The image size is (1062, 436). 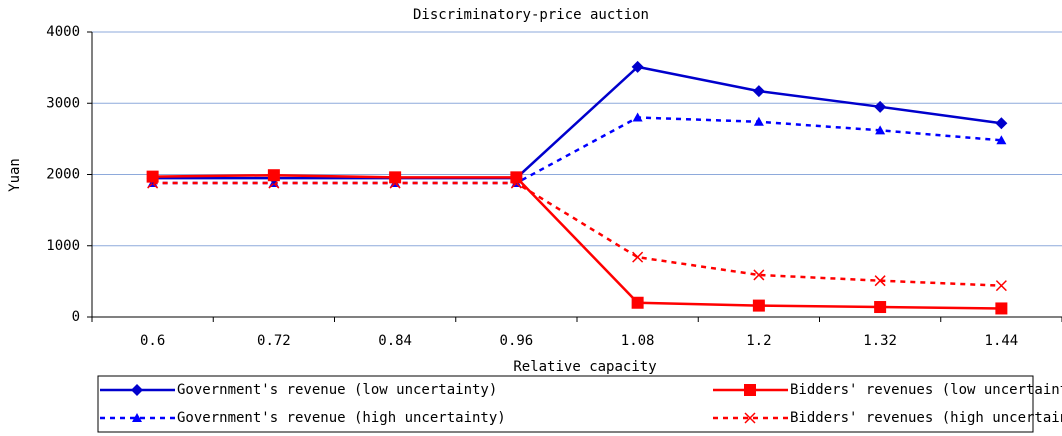 What do you see at coordinates (758, 341) in the screenshot?
I see `x-tick-label: 1.2` at bounding box center [758, 341].